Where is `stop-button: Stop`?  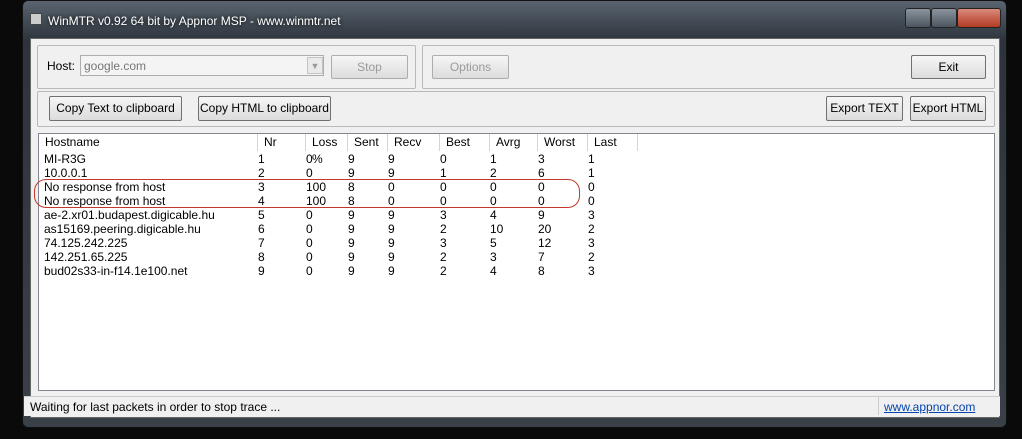 stop-button: Stop is located at coordinates (369, 67).